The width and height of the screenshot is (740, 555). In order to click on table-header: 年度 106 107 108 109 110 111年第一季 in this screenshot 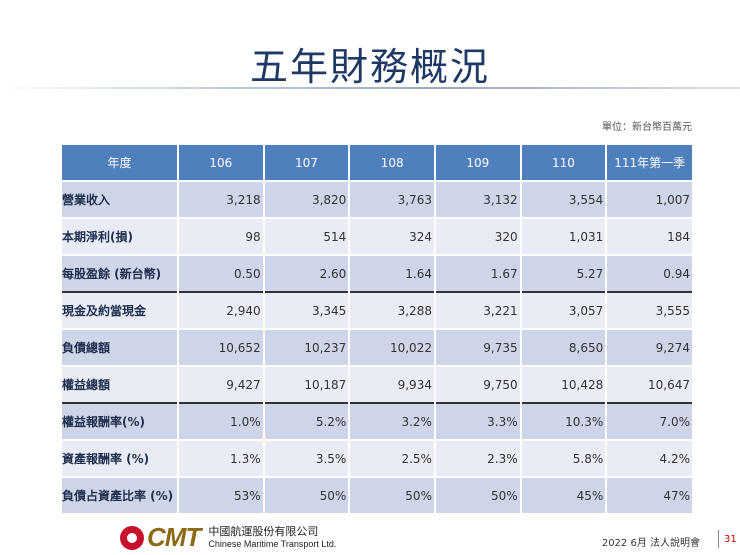, I will do `click(377, 163)`.